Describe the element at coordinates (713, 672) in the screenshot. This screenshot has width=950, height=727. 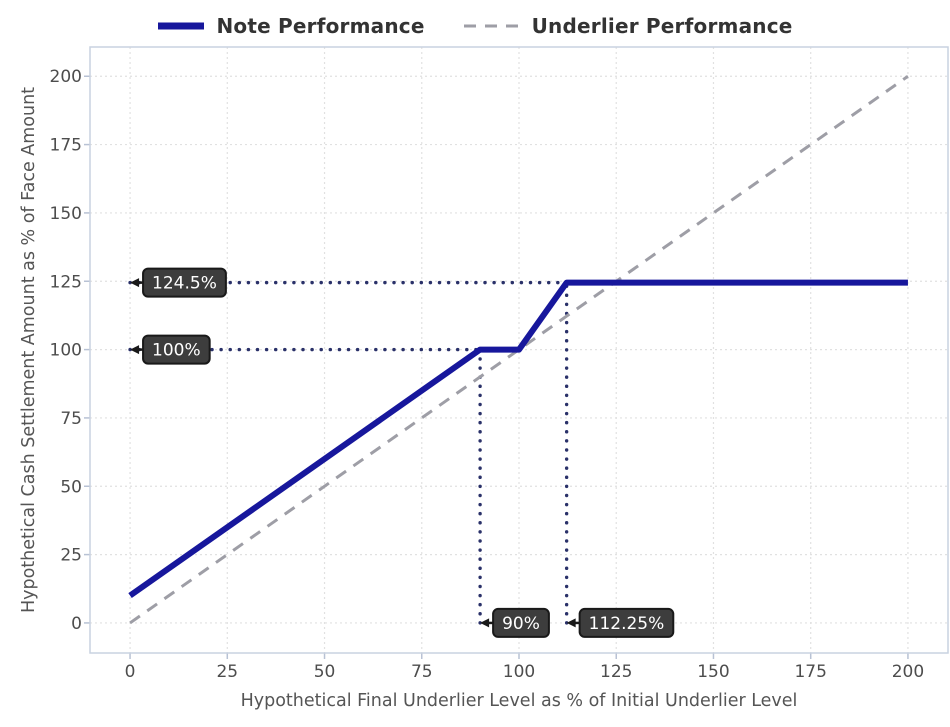
I see `x-tick-label: 150` at that location.